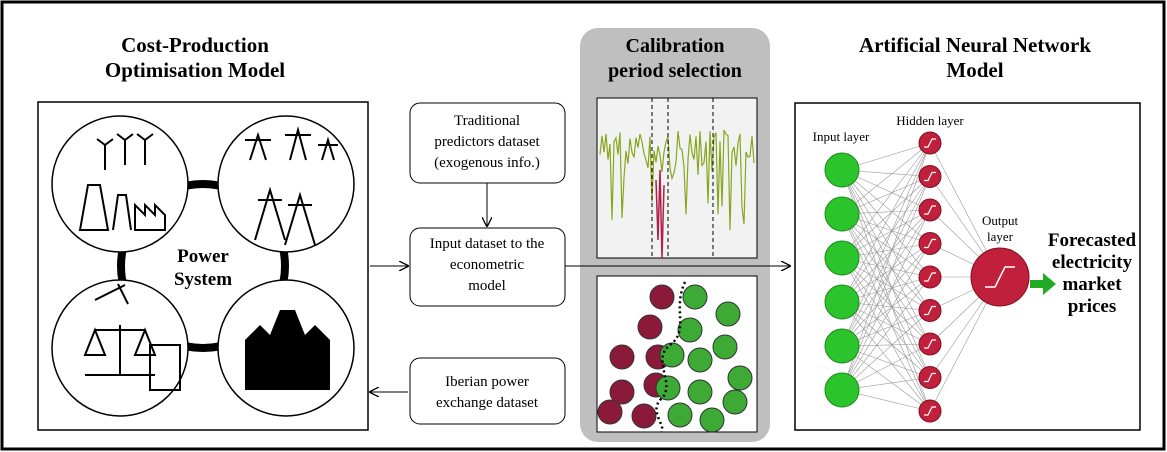 The image size is (1167, 452). What do you see at coordinates (287, 350) in the screenshot?
I see `houses-icon` at bounding box center [287, 350].